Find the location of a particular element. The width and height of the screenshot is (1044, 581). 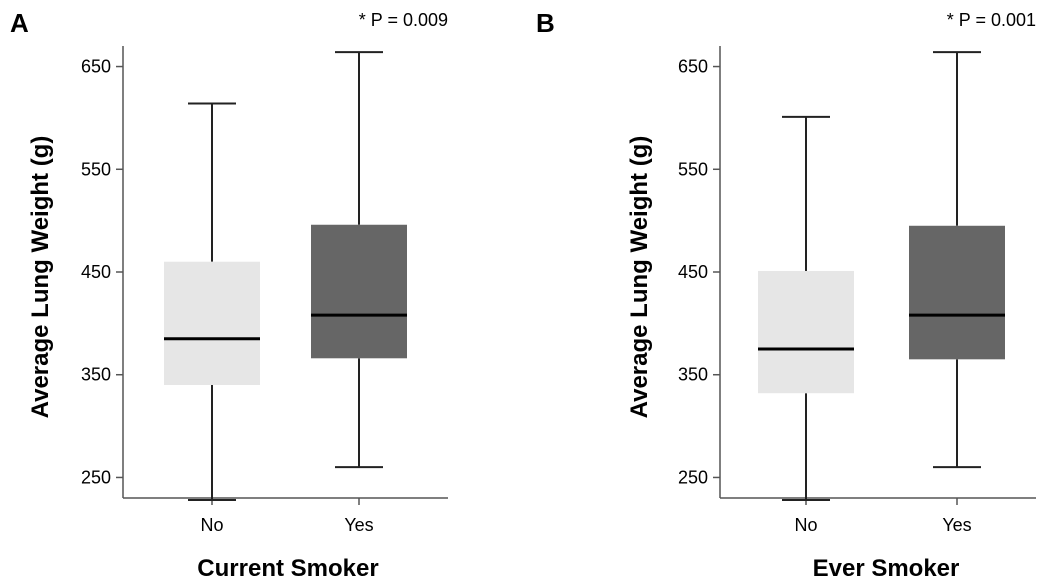

x-axis-label: Current Smoker is located at coordinates (287, 568).